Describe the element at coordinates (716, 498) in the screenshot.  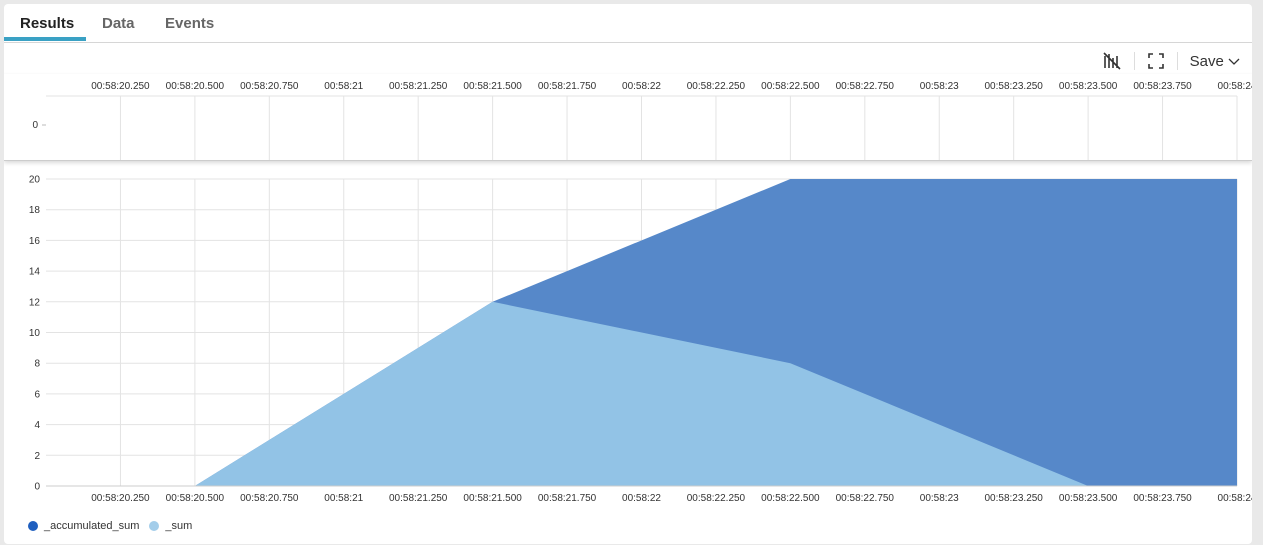
I see `x-tick-label: 00:58:22.250` at that location.